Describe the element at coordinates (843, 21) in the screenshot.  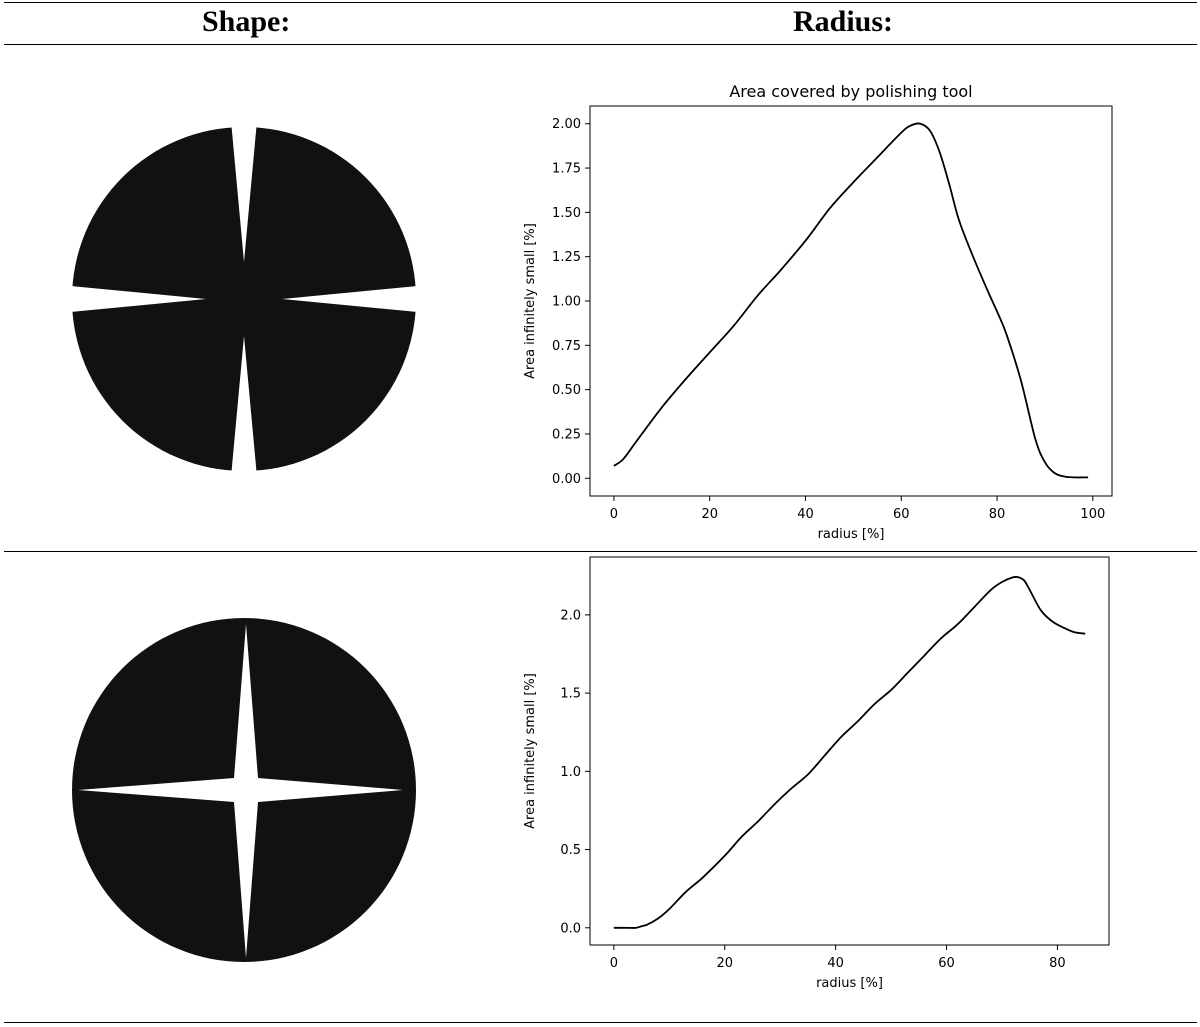
I see `radius-column-header: Radius:` at that location.